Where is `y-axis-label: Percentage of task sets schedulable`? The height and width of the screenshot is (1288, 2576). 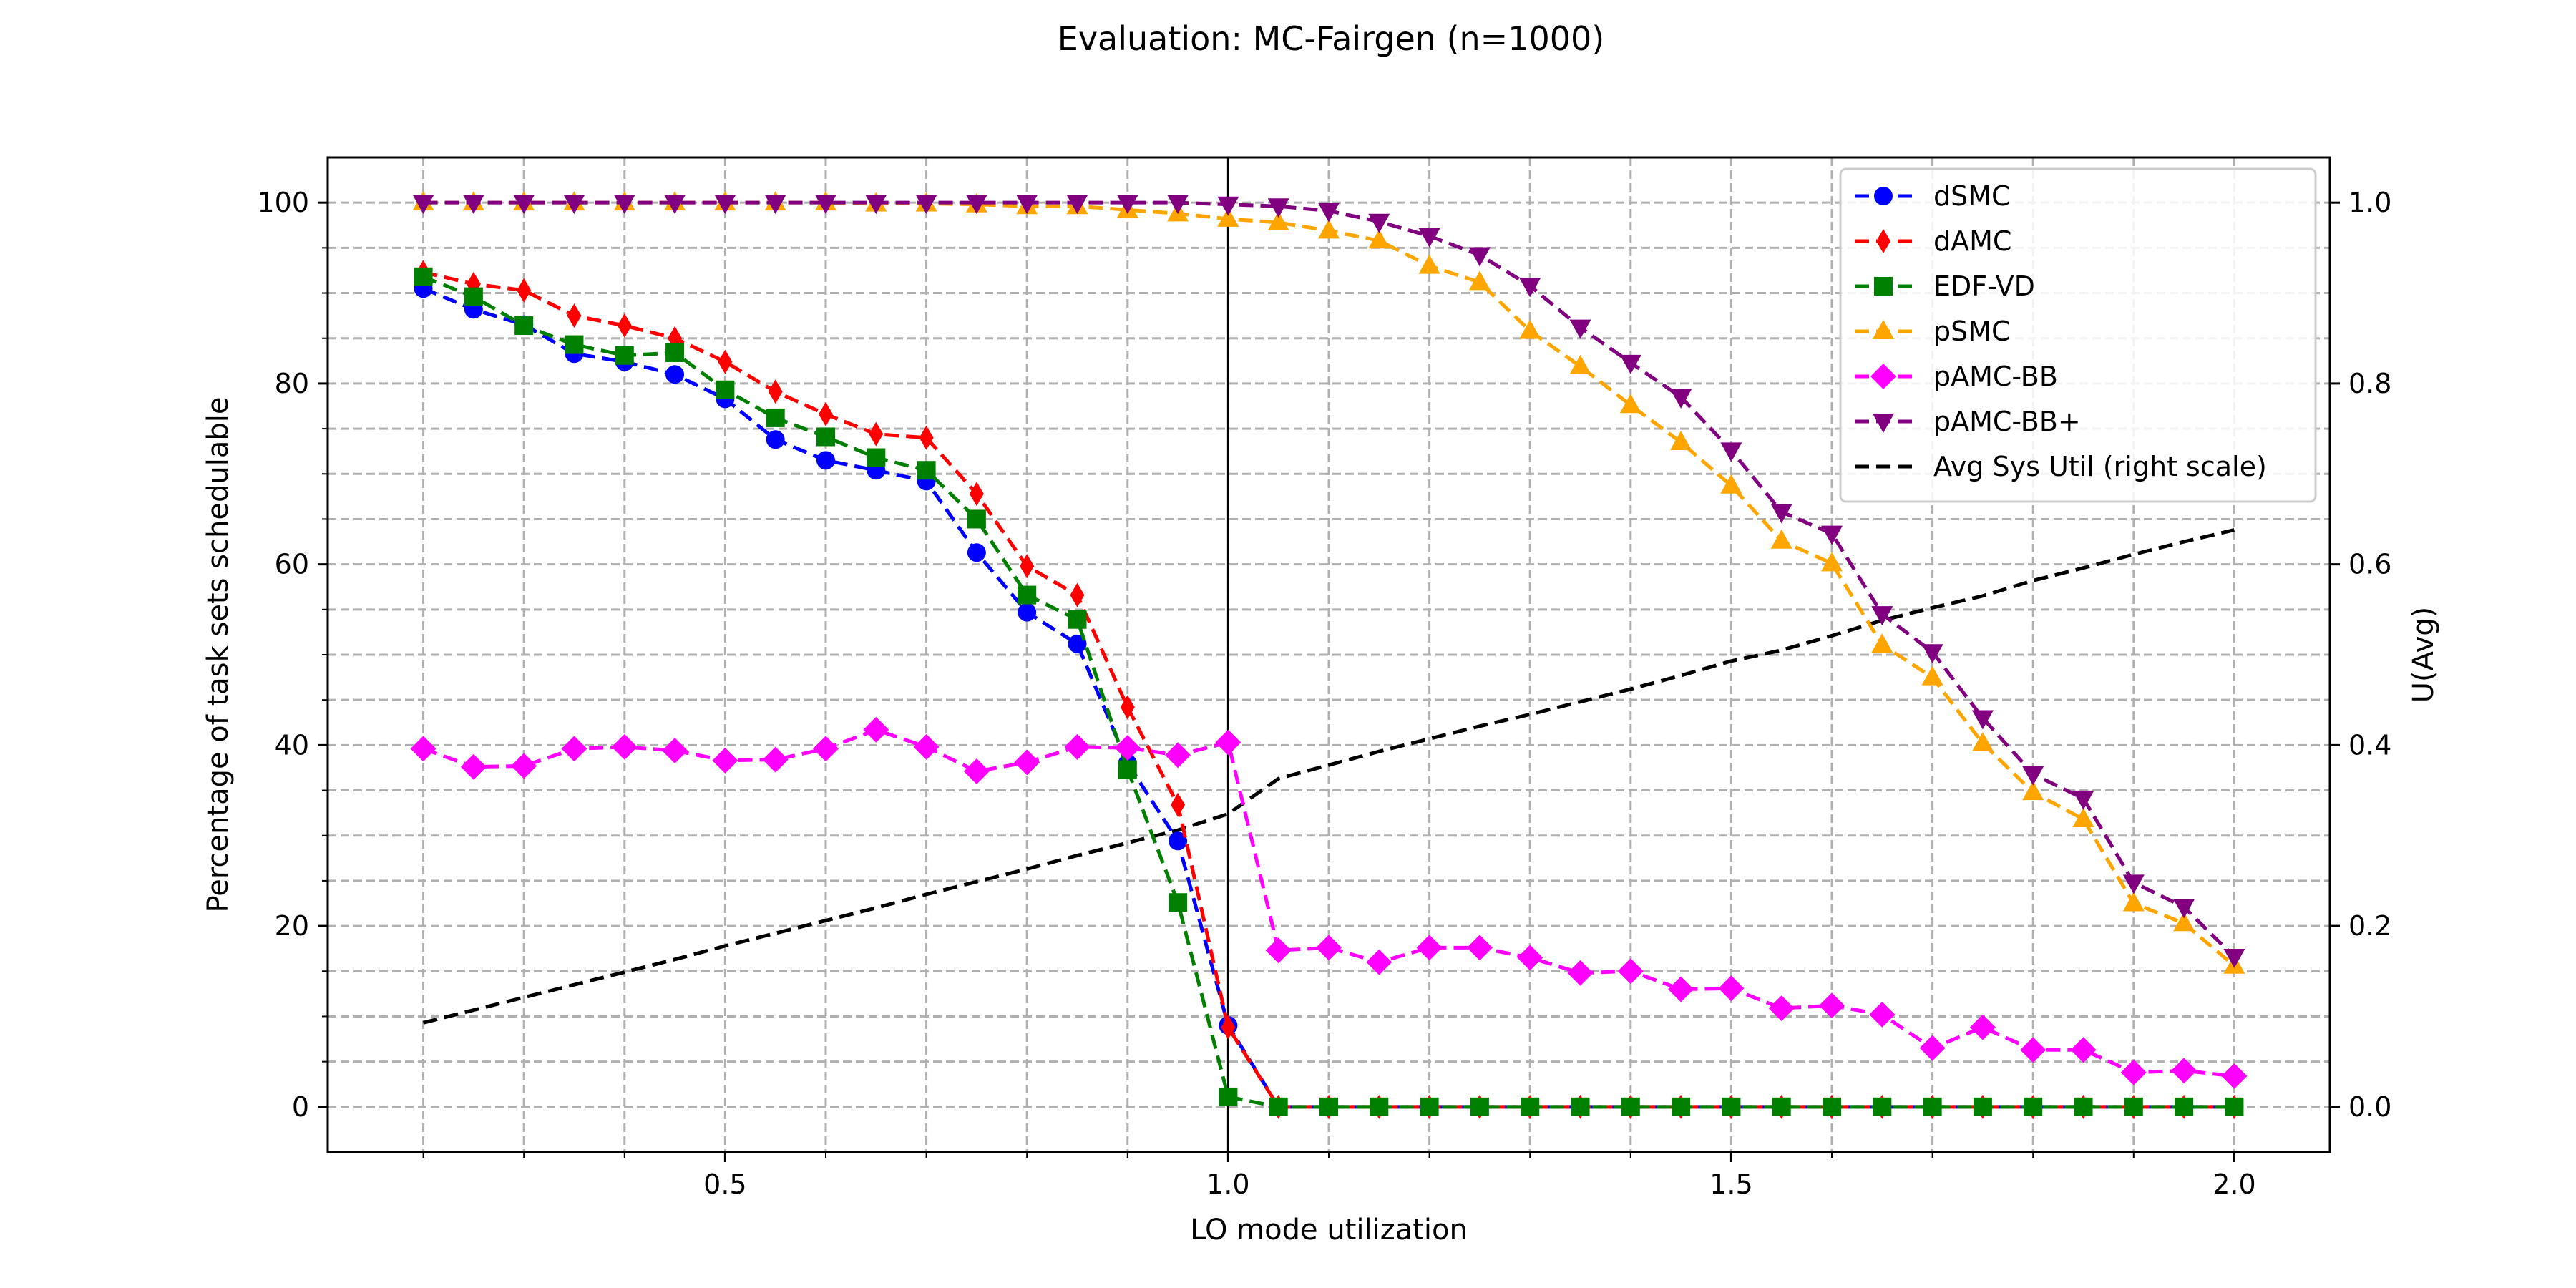 y-axis-label: Percentage of task sets schedulable is located at coordinates (218, 655).